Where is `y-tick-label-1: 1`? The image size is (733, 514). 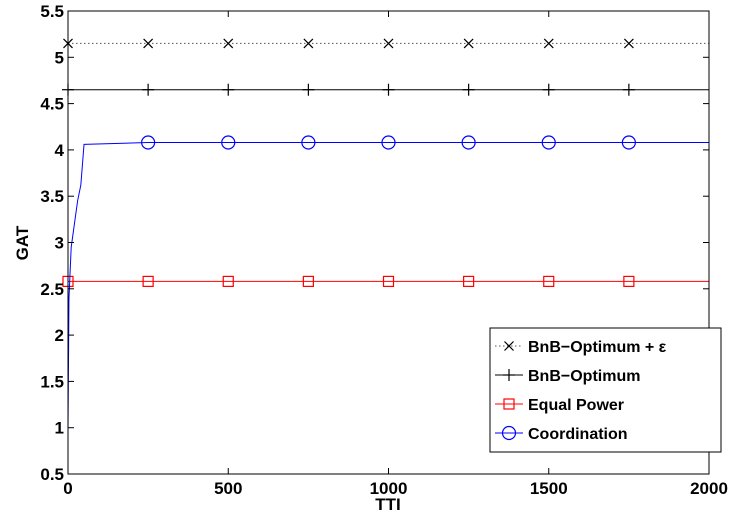 y-tick-label-1: 1 is located at coordinates (59, 428).